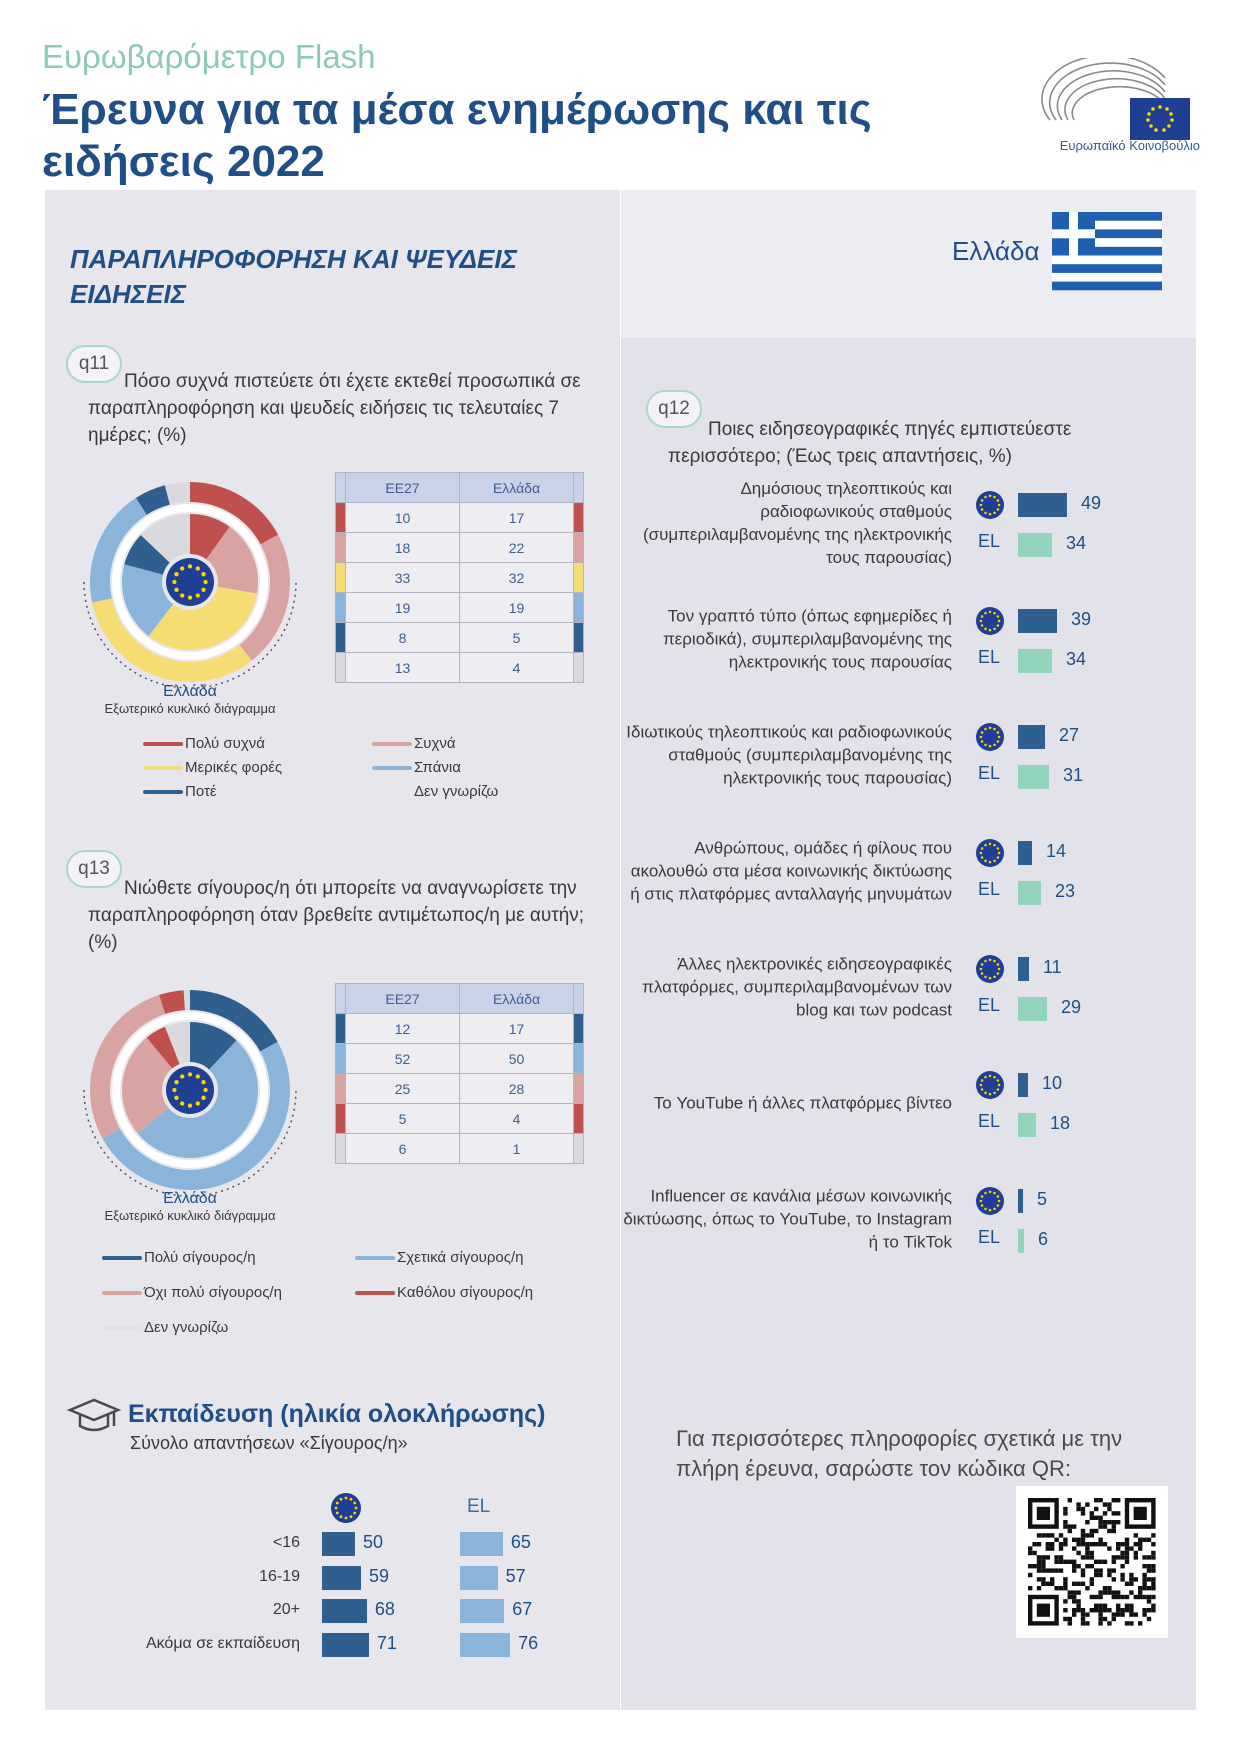  What do you see at coordinates (459, 577) in the screenshot?
I see `q11-table: ΕΕ27 Ελλάδα 10 17 18 22 33 32 19 19 8 5 13 4` at bounding box center [459, 577].